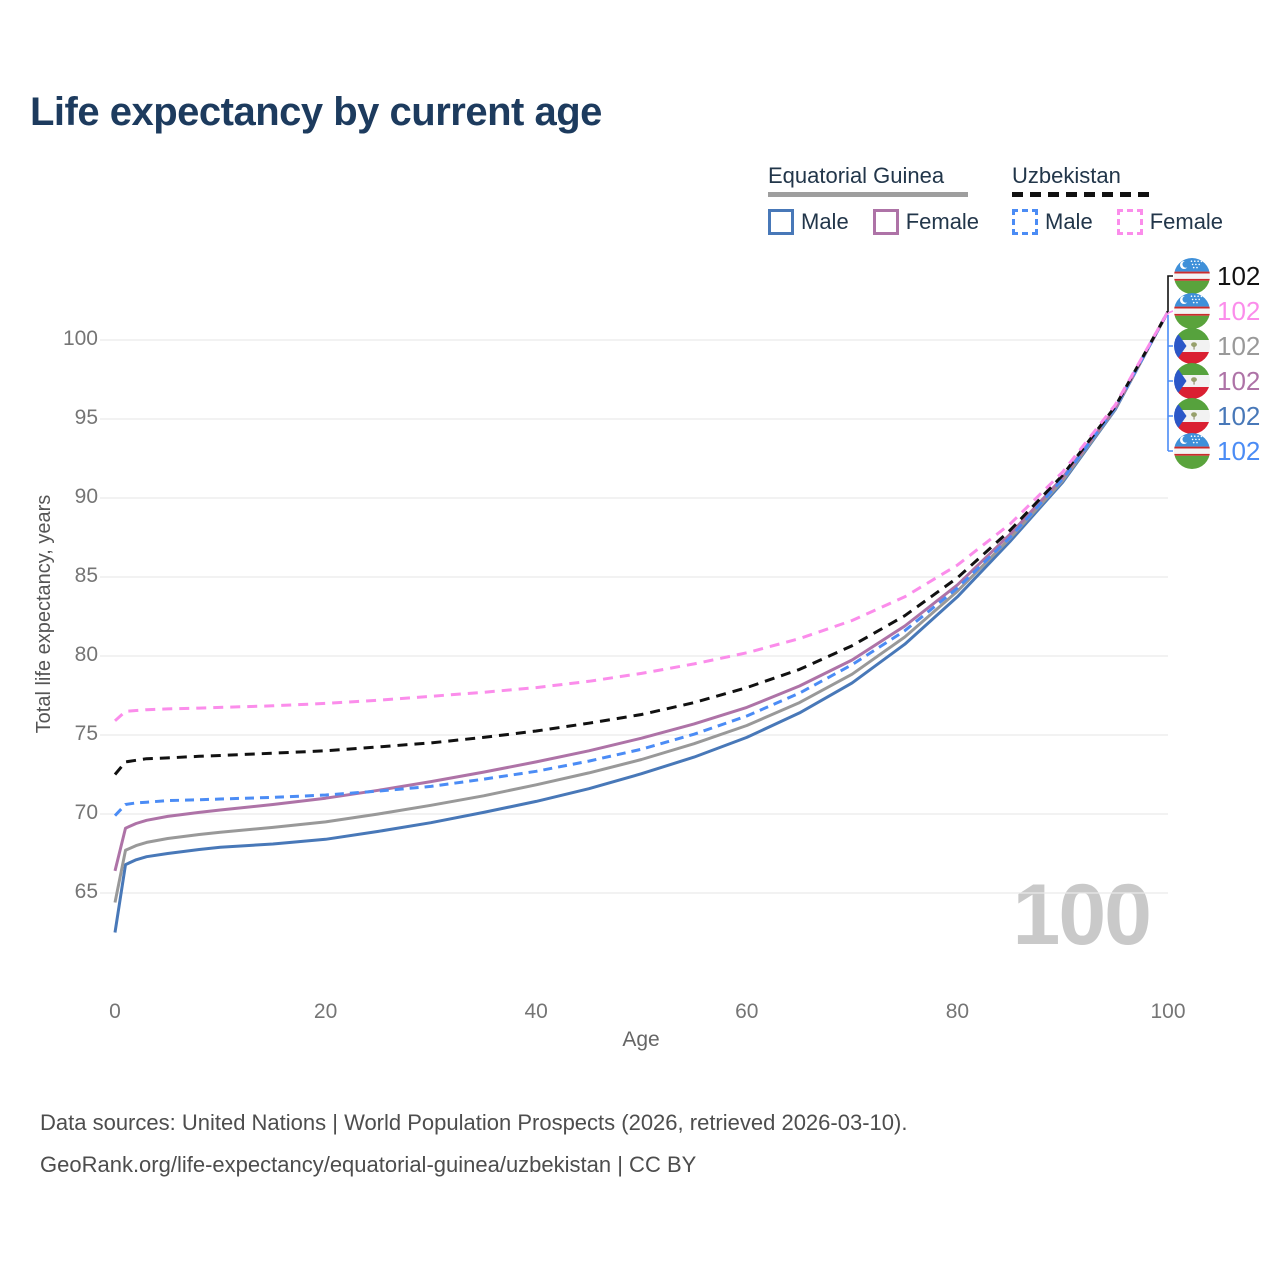 Image resolution: width=1280 pixels, height=1280 pixels. Describe the element at coordinates (86, 654) in the screenshot. I see `y-tick-label-80: 80` at that location.